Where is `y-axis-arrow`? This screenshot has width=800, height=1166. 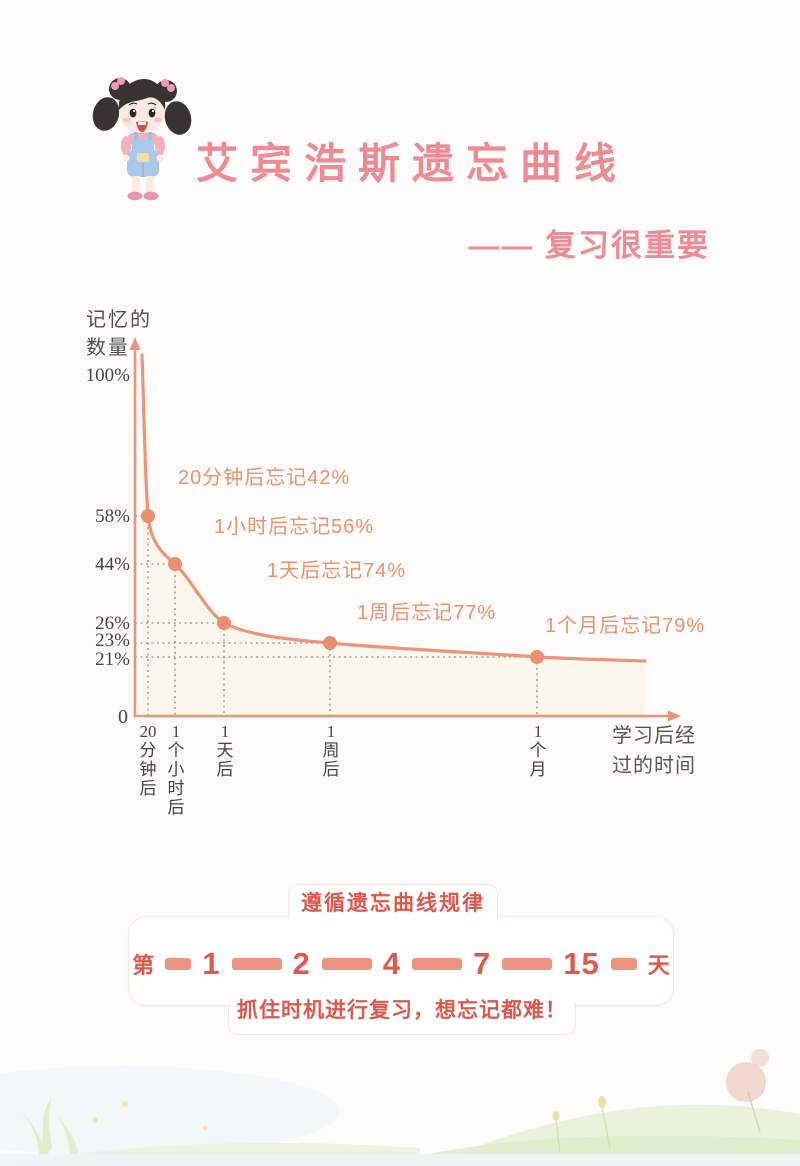
y-axis-arrow is located at coordinates (135, 343).